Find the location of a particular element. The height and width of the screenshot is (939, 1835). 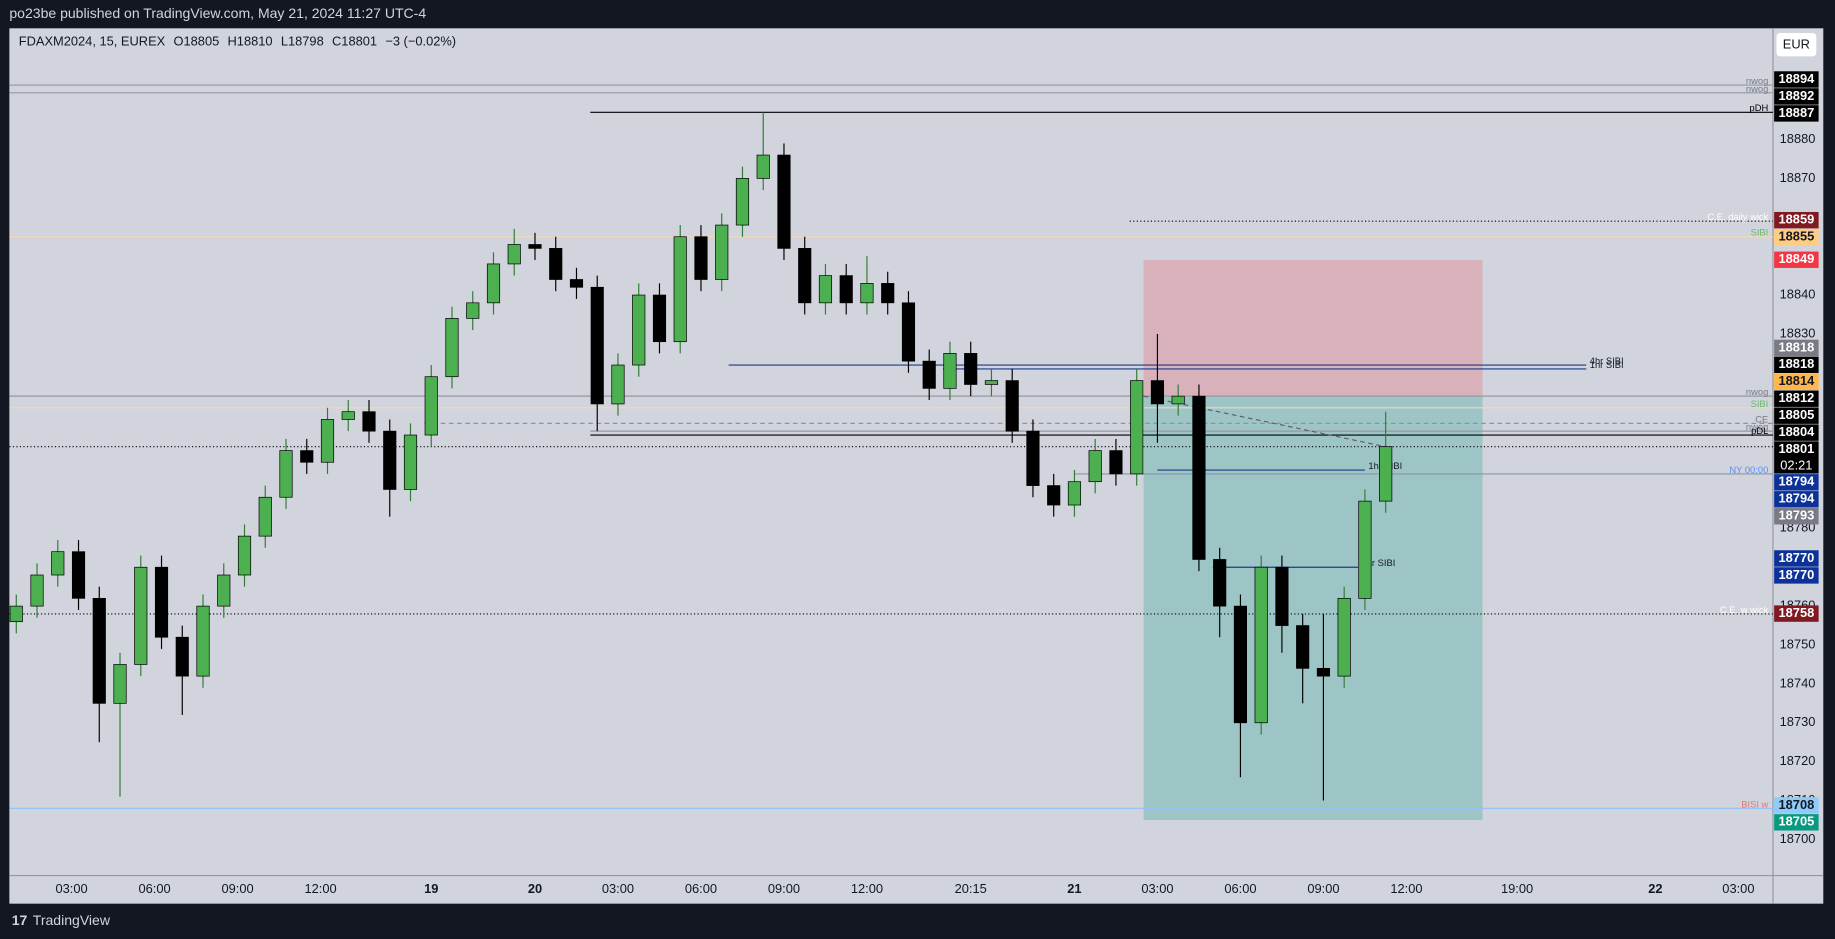

brand: 17 TradingView is located at coordinates (61, 920).